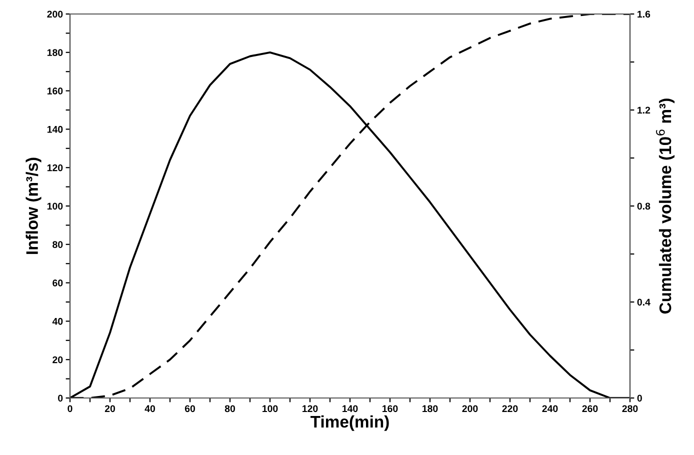 The width and height of the screenshot is (694, 455). What do you see at coordinates (57, 321) in the screenshot?
I see `y-tick-label: 40` at bounding box center [57, 321].